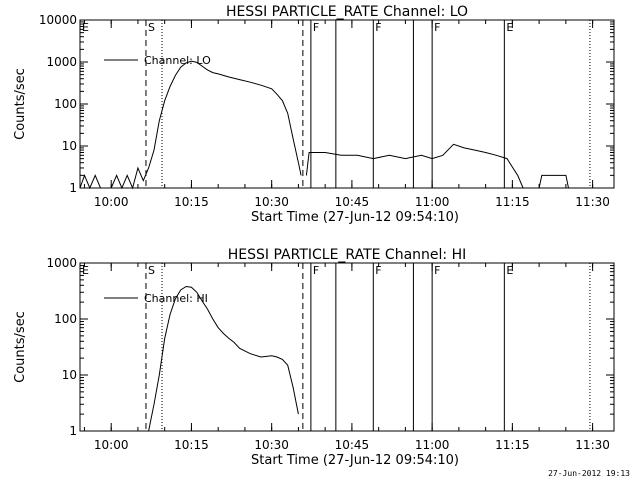 The image size is (640, 480). I want to click on timestamp: 27-Jun-2012 19:13, so click(589, 473).